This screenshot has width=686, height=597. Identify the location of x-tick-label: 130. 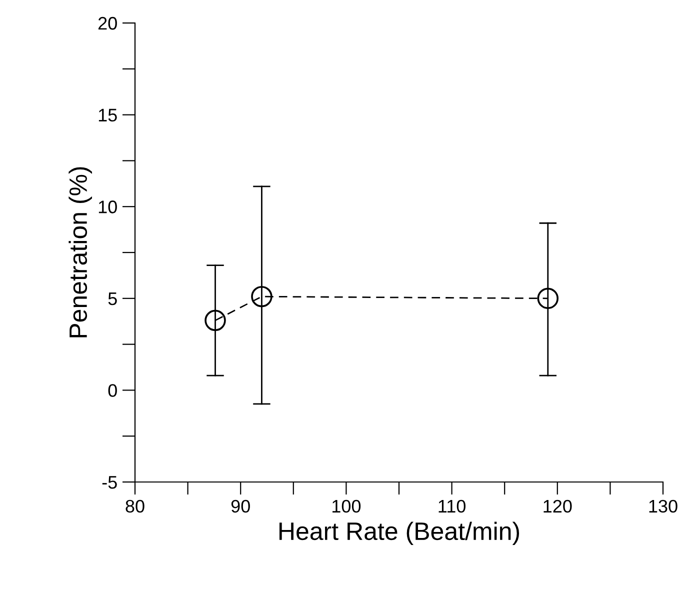
(663, 506).